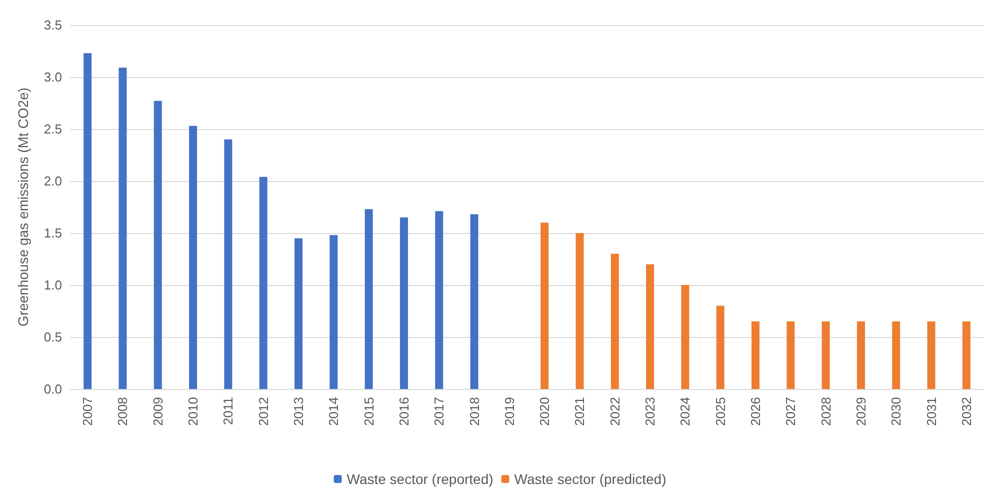 The image size is (1000, 503). What do you see at coordinates (790, 411) in the screenshot?
I see `x-tick-label: 2027` at bounding box center [790, 411].